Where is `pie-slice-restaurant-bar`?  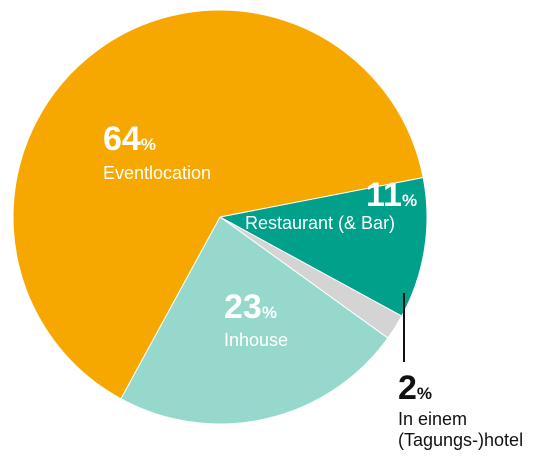 pie-slice-restaurant-bar is located at coordinates (323, 246).